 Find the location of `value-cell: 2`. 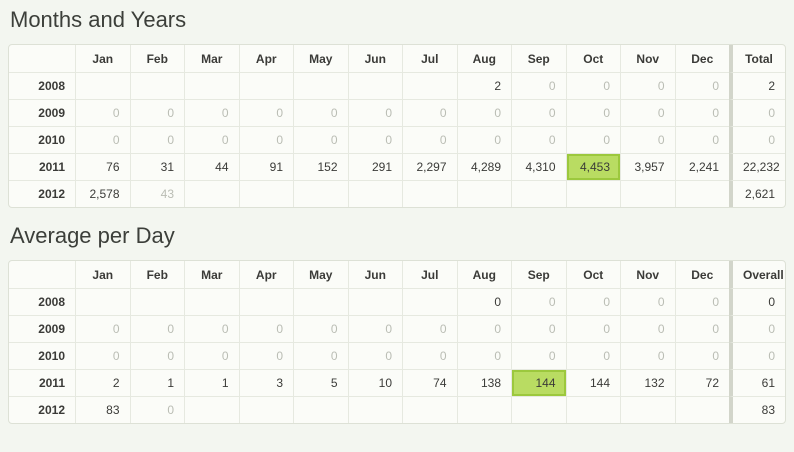

value-cell: 2 is located at coordinates (483, 85).